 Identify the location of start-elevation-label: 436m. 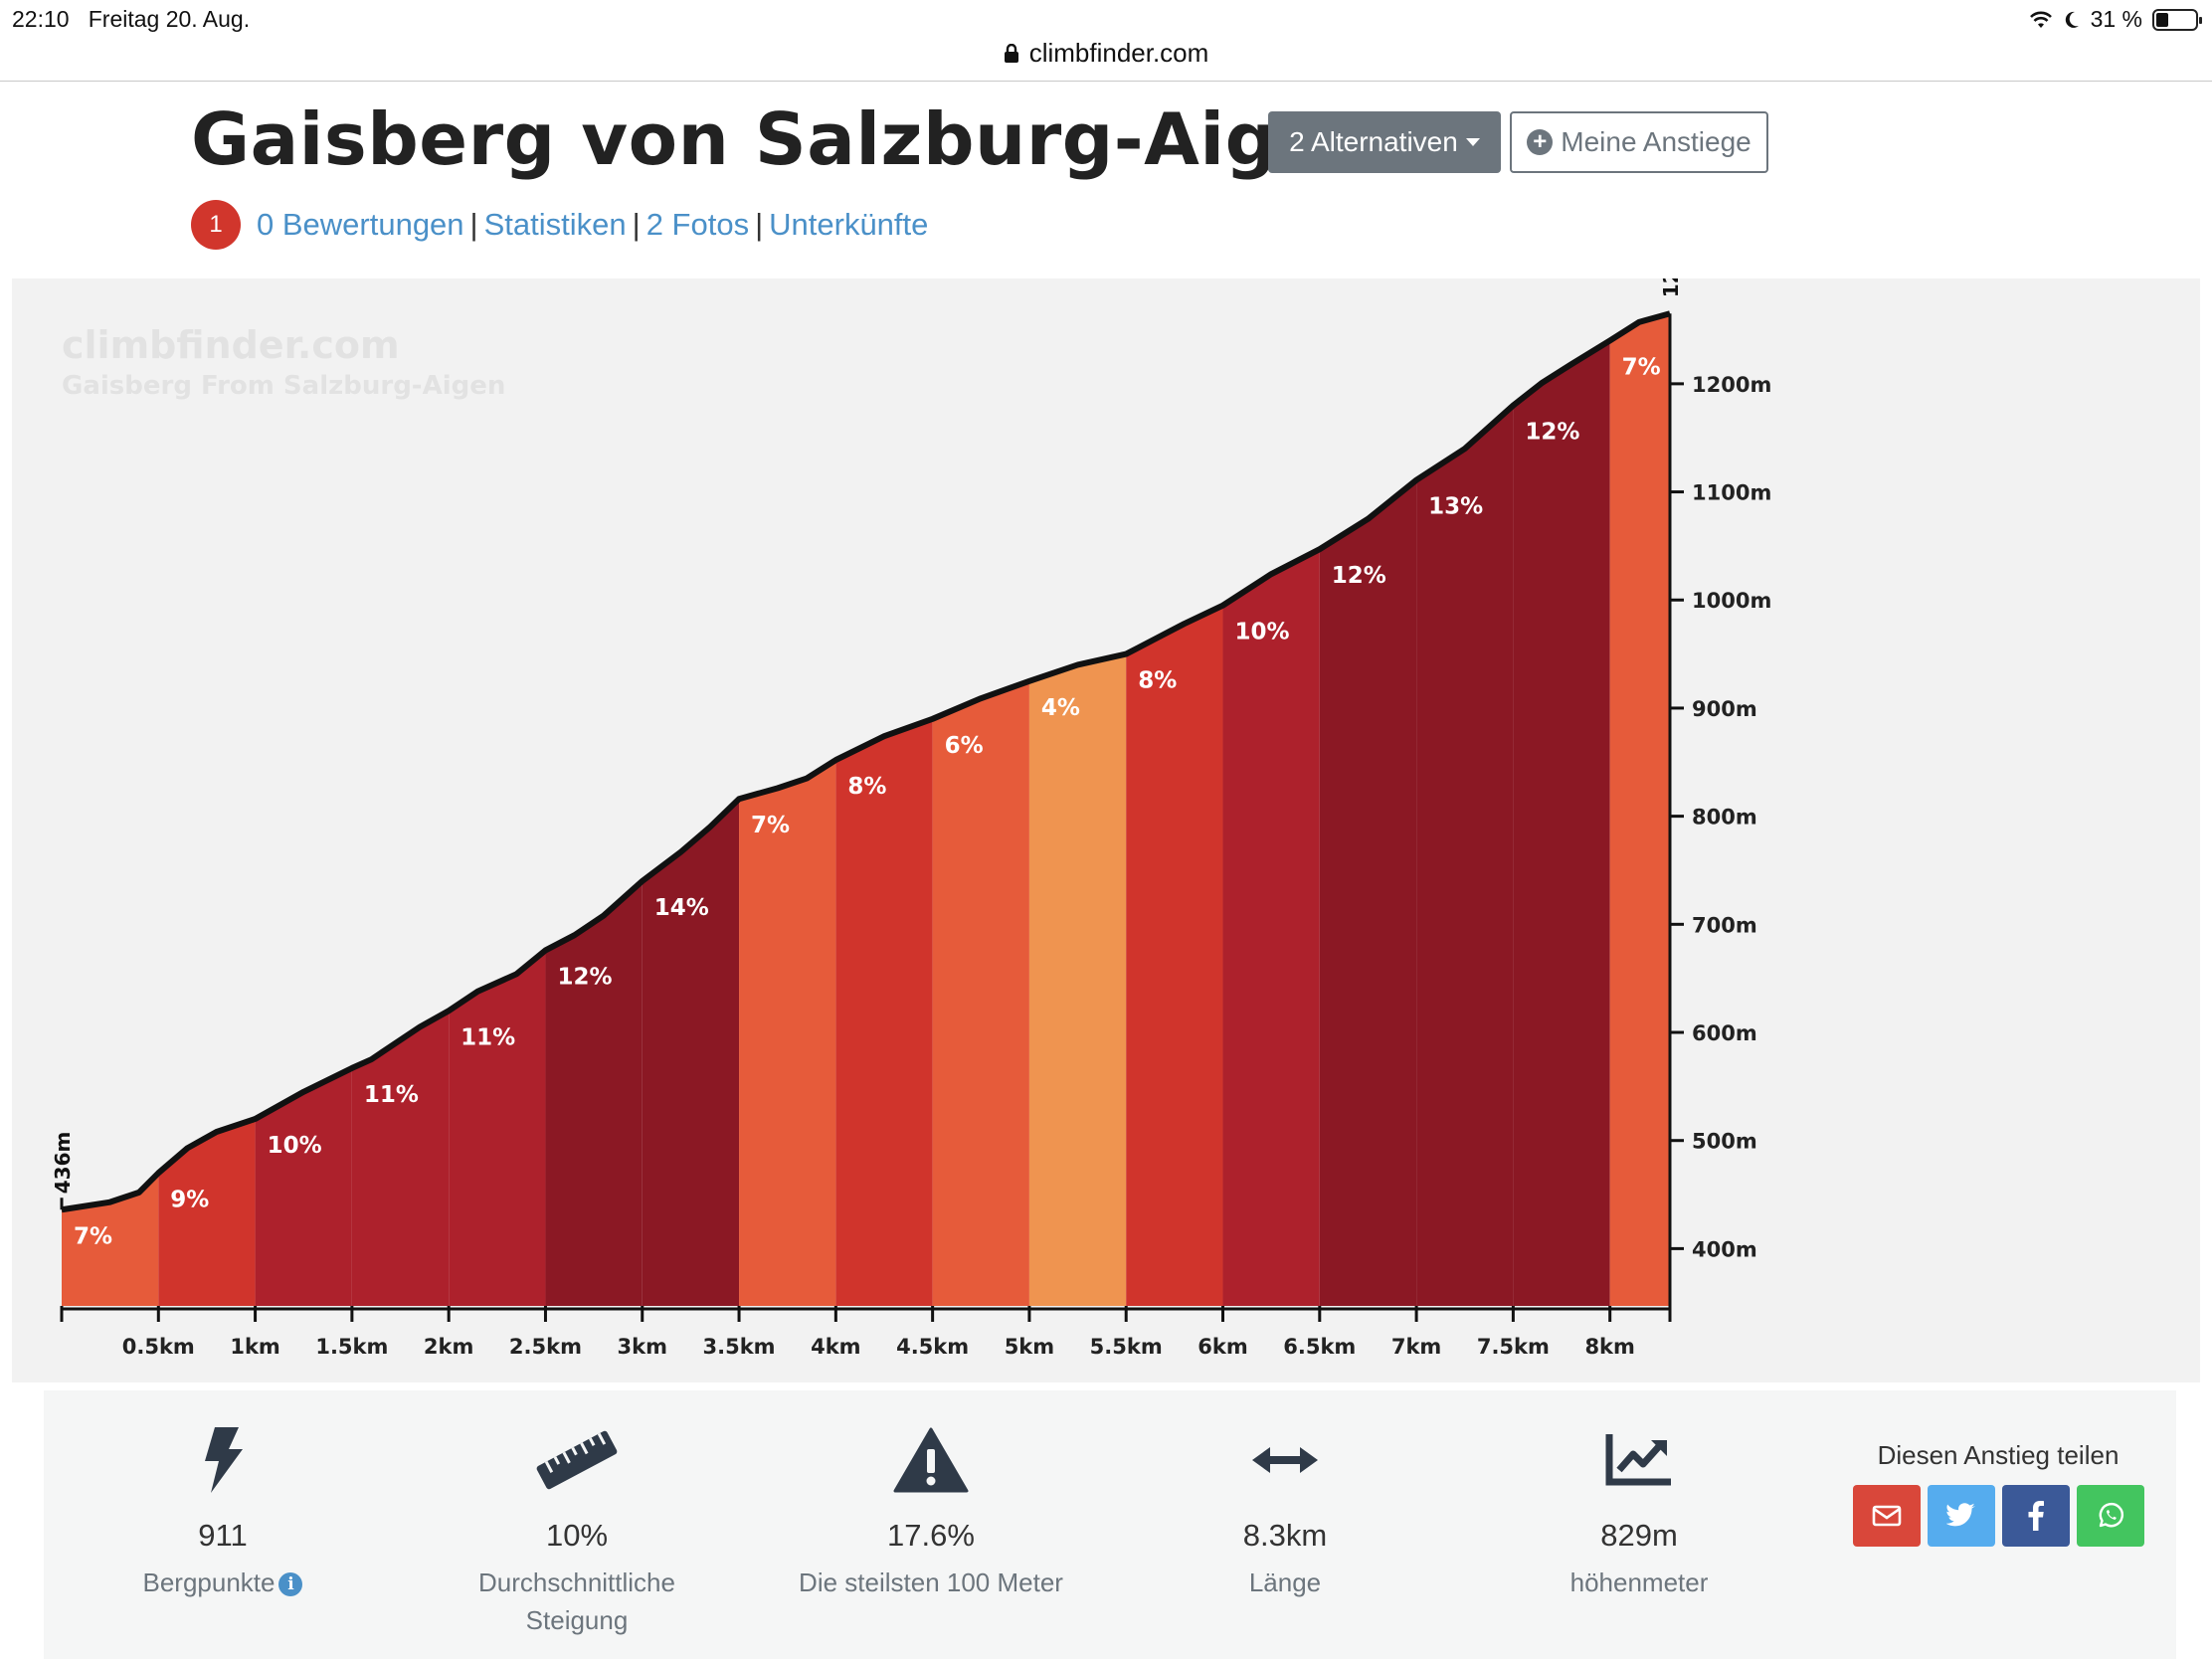
(63, 1163).